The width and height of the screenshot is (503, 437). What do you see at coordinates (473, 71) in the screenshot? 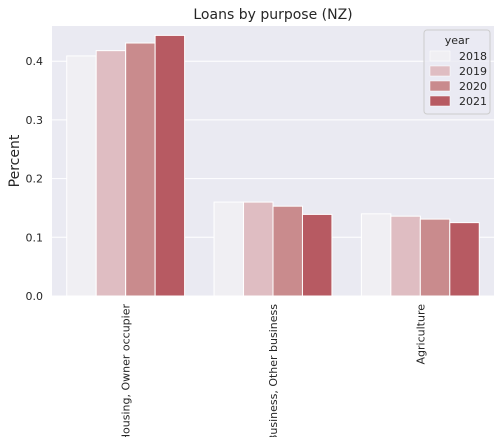
I see `legend-label: 2019` at bounding box center [473, 71].